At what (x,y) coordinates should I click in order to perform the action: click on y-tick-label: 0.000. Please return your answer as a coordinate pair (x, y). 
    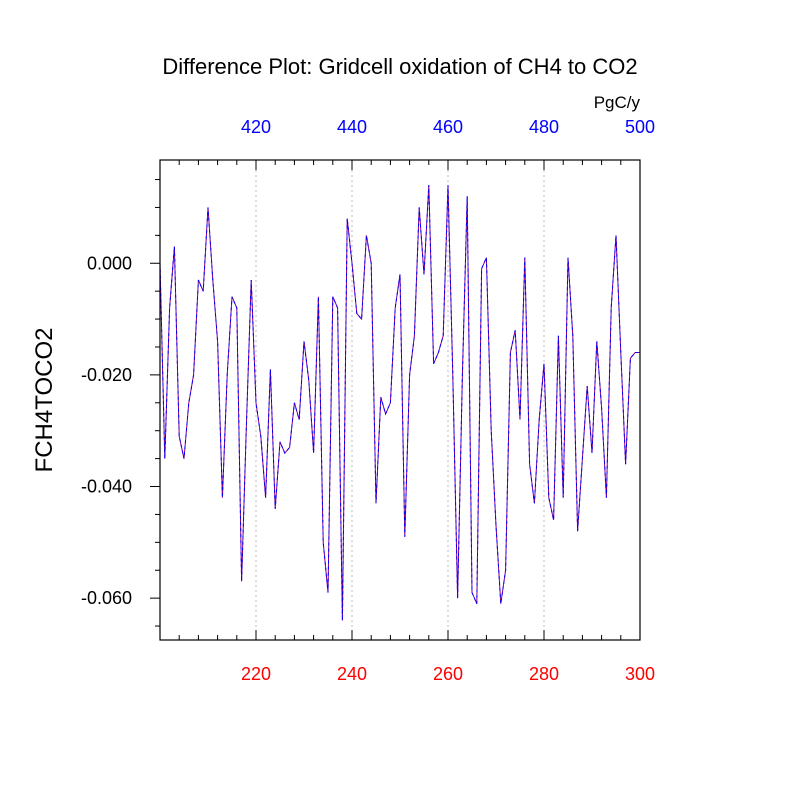
    Looking at the image, I should click on (109, 263).